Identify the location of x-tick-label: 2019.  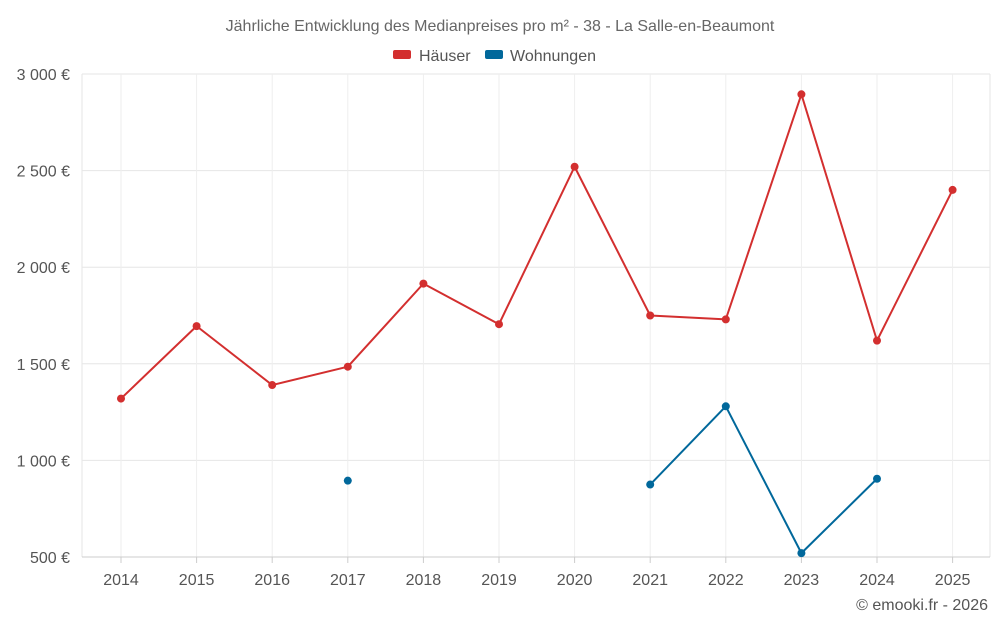
(499, 580).